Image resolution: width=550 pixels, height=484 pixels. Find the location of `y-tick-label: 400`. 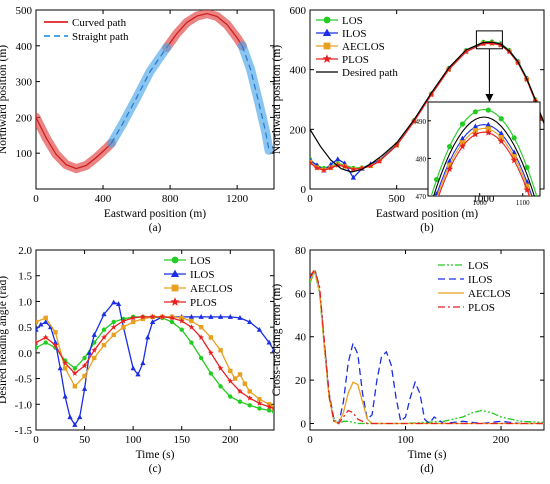

y-tick-label: 400 is located at coordinates (24, 47).